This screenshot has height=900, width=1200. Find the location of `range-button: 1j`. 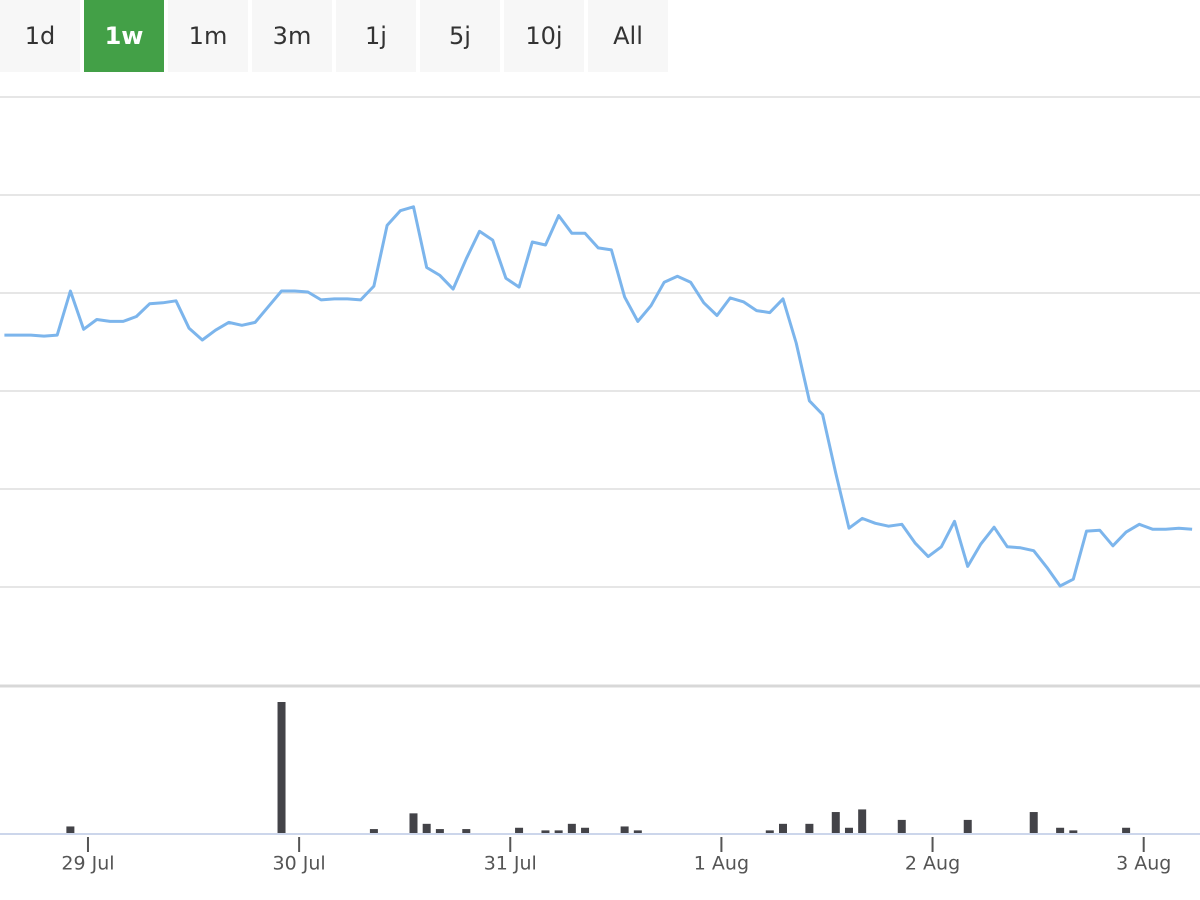

range-button: 1j is located at coordinates (376, 36).